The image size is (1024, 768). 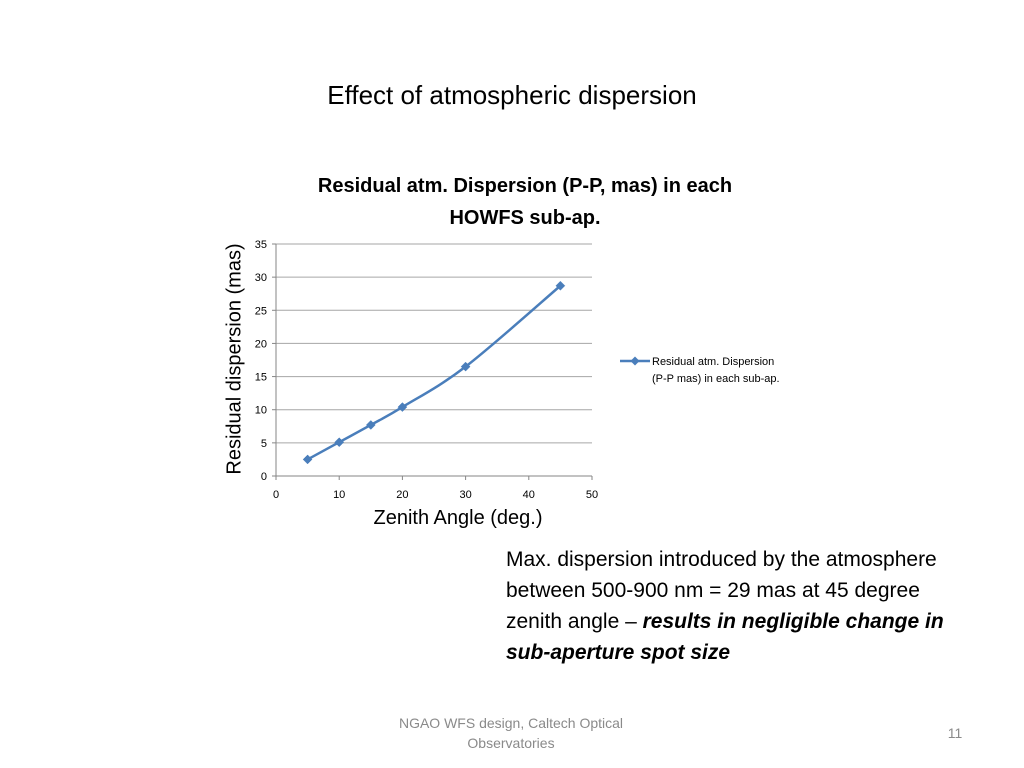 What do you see at coordinates (264, 444) in the screenshot?
I see `y-tick-label: 5` at bounding box center [264, 444].